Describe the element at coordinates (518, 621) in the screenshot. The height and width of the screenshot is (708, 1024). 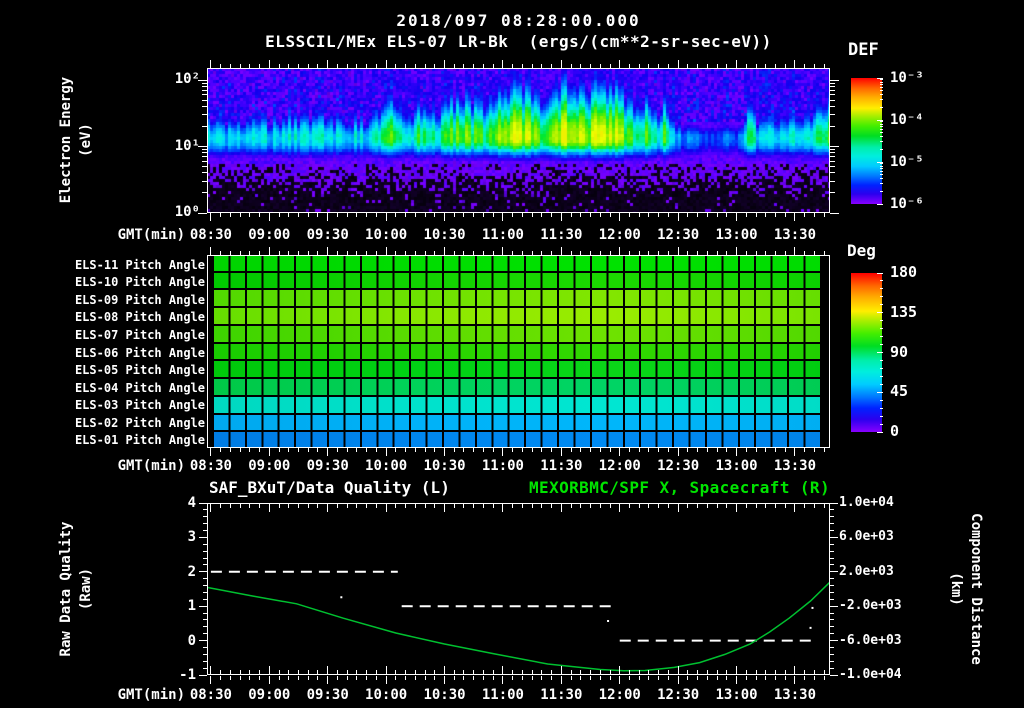
I see `quality-distance-plot` at that location.